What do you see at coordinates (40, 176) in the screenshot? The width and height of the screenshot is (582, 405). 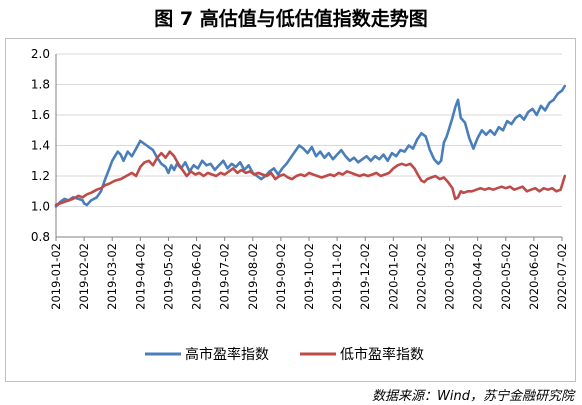 I see `y-tick-label: 1.2` at bounding box center [40, 176].